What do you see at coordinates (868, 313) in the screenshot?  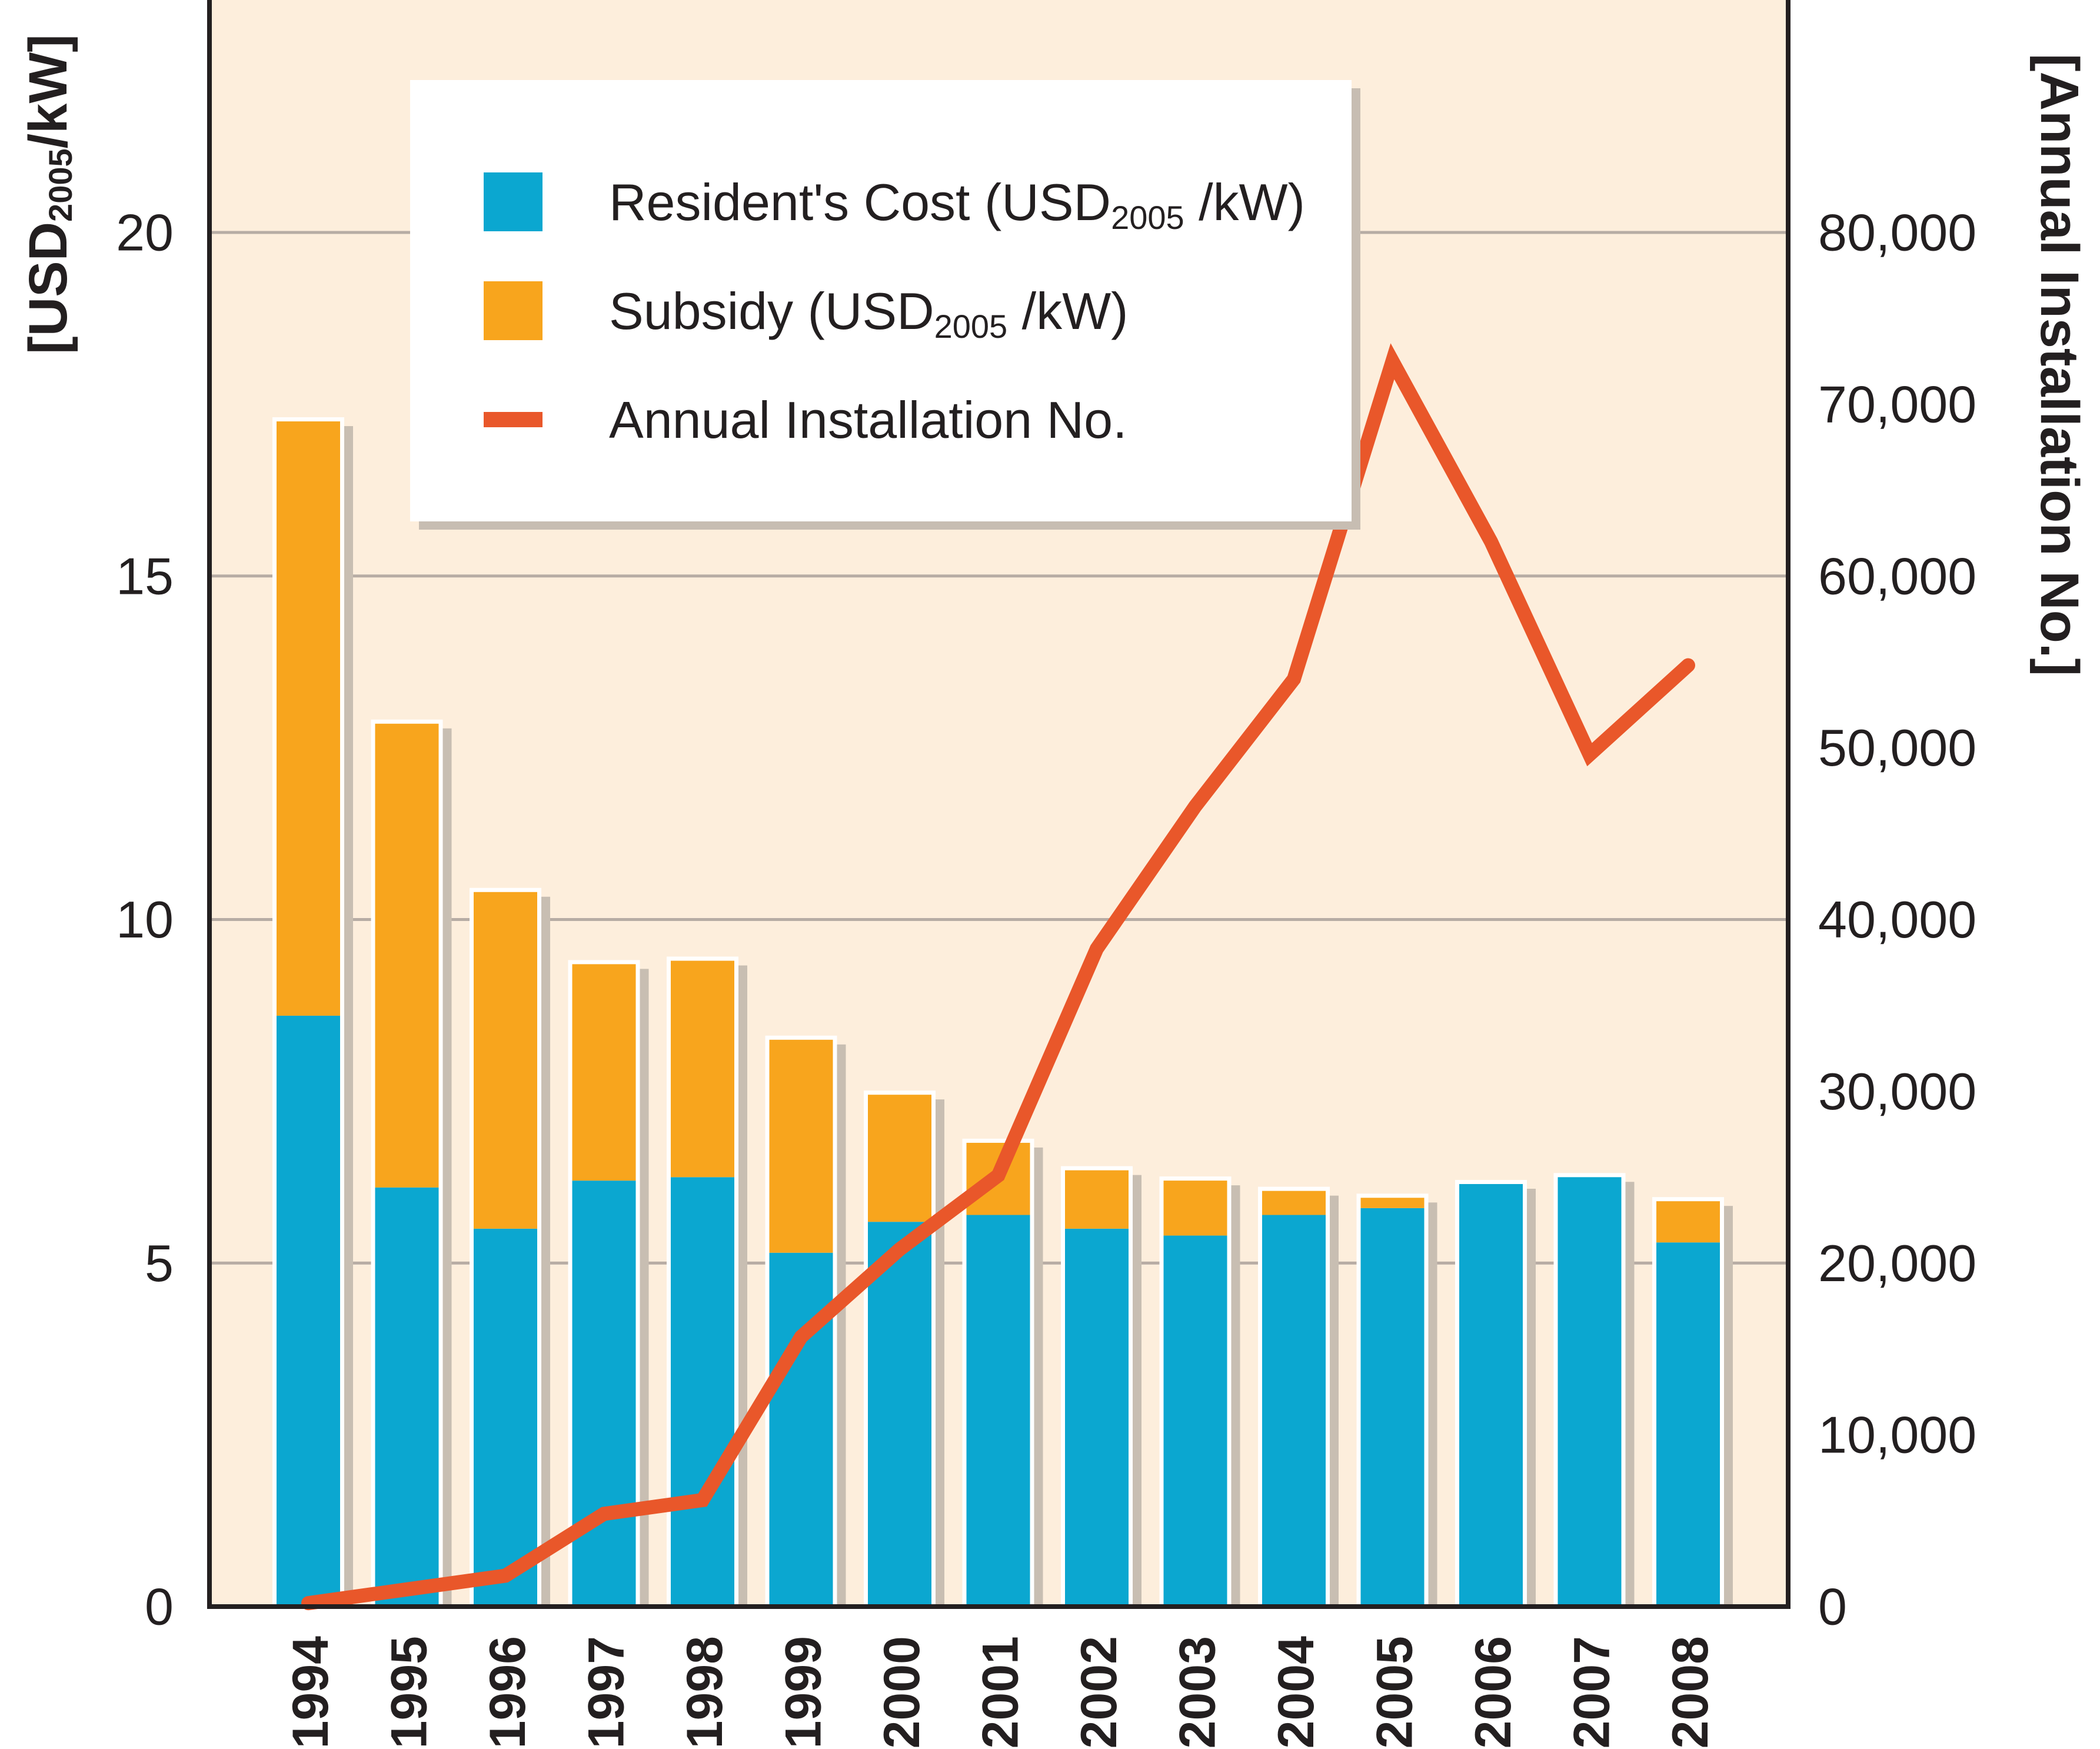 I see `legend-label: Subsidy (USD2005 /kW)` at bounding box center [868, 313].